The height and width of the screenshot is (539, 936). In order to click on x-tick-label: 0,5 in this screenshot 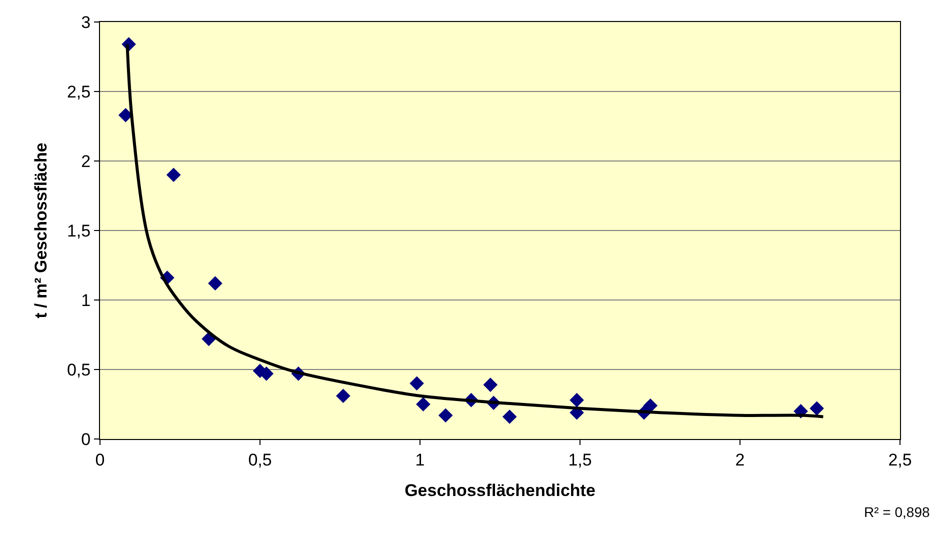, I will do `click(260, 460)`.